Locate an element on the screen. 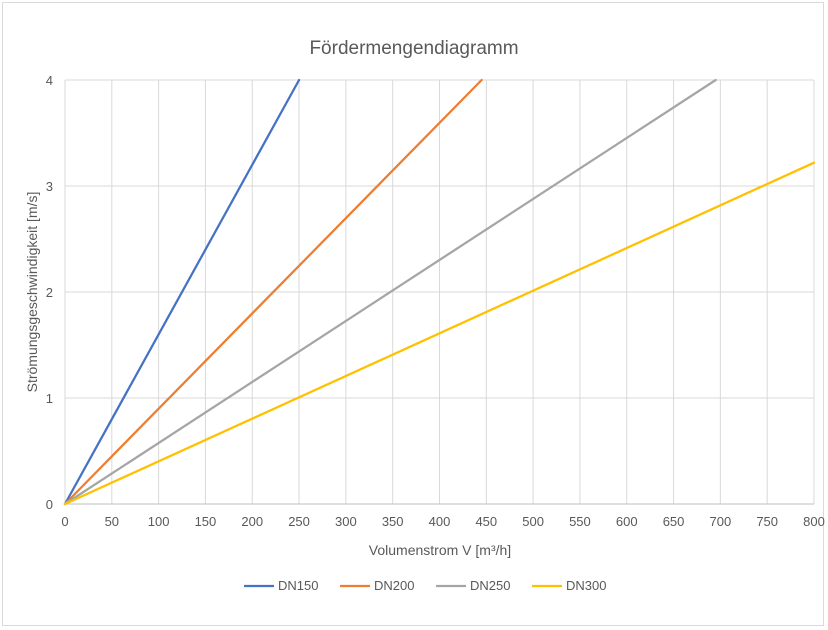 This screenshot has height=630, width=828. legend-label-dn300: DN300 is located at coordinates (586, 585).